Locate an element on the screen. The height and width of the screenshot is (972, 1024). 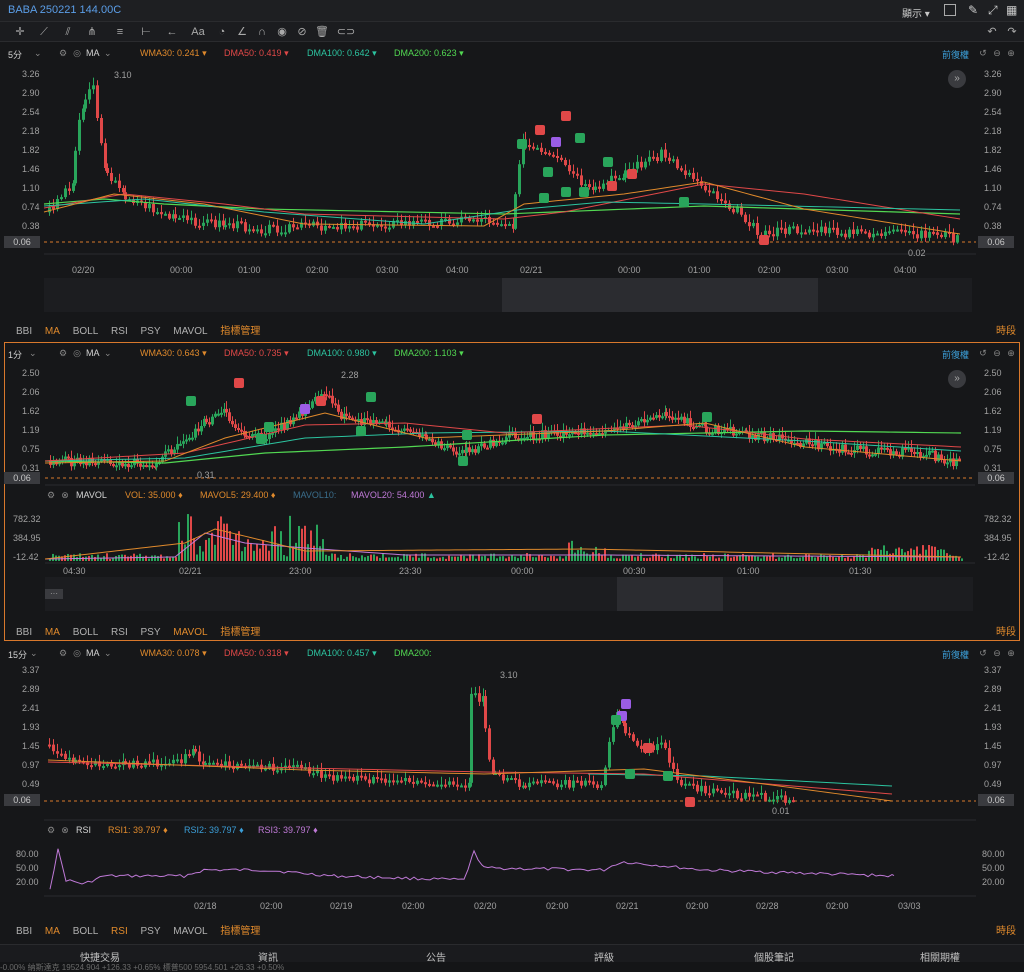
pencil-icon: ✎ is located at coordinates (973, 10).